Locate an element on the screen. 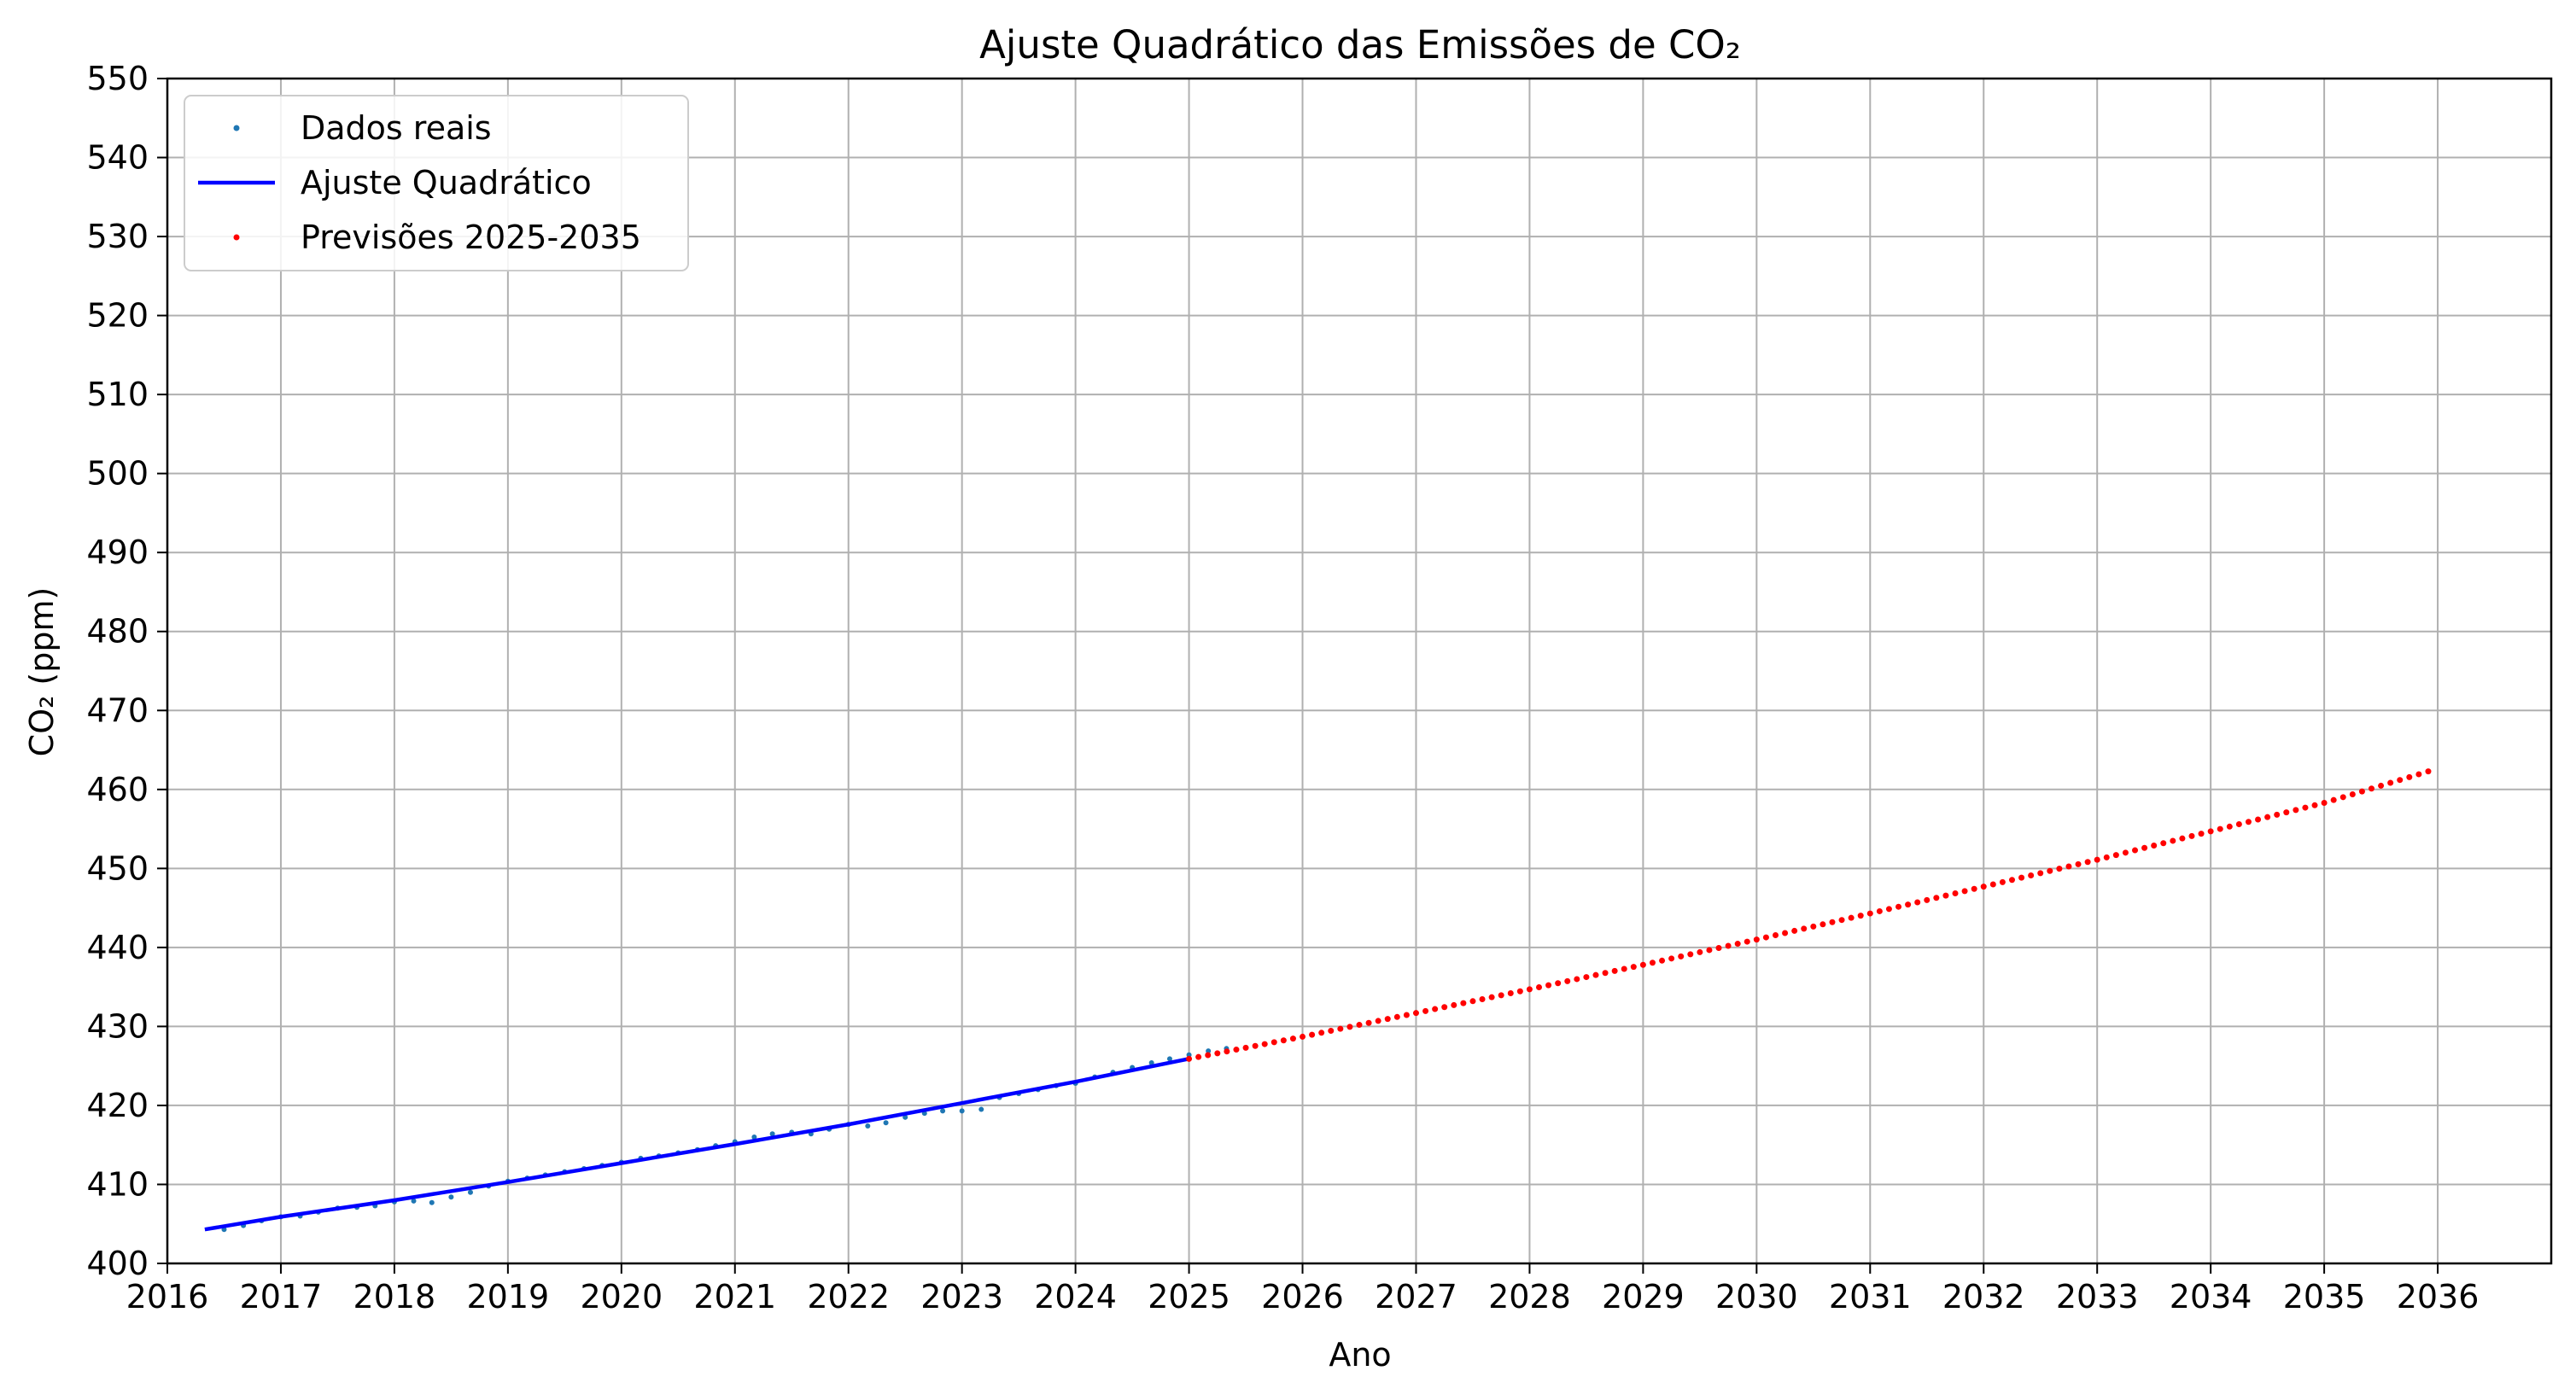  x-tick-label: 2025 is located at coordinates (1189, 1296).